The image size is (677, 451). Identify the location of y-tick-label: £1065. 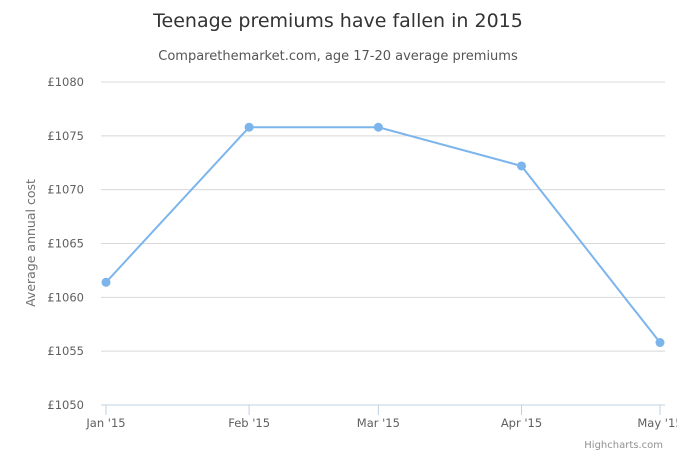
(65, 244).